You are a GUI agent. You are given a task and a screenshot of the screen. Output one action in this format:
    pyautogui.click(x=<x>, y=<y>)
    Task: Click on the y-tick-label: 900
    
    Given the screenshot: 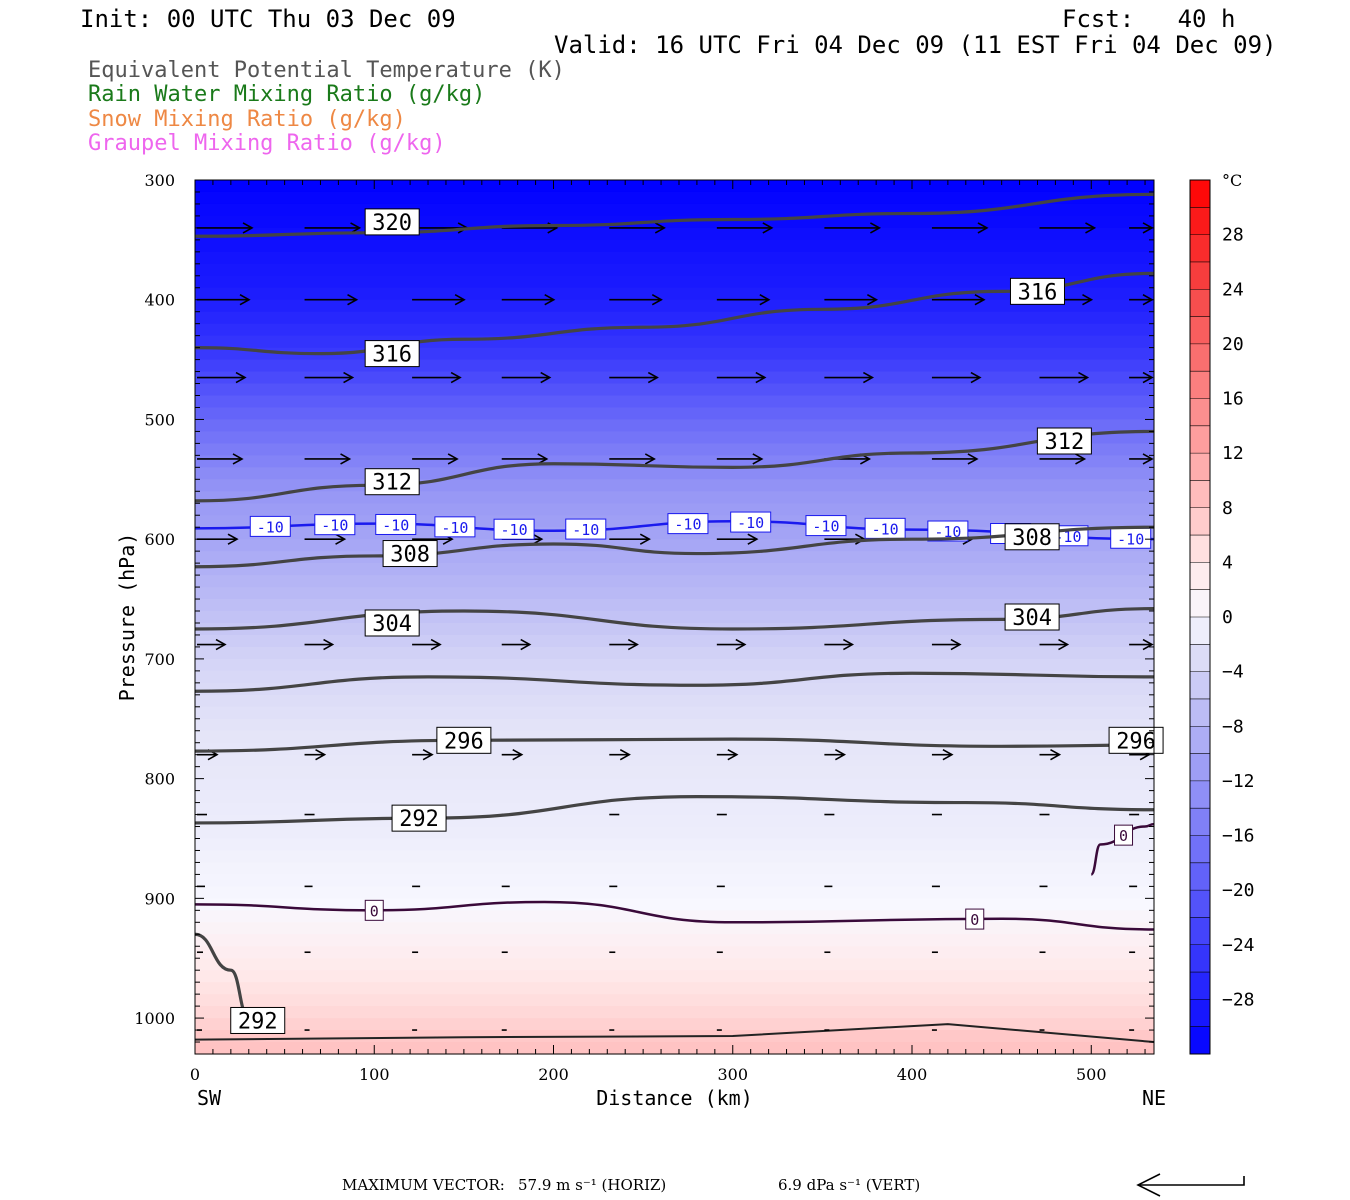 What is the action you would take?
    pyautogui.click(x=159, y=898)
    